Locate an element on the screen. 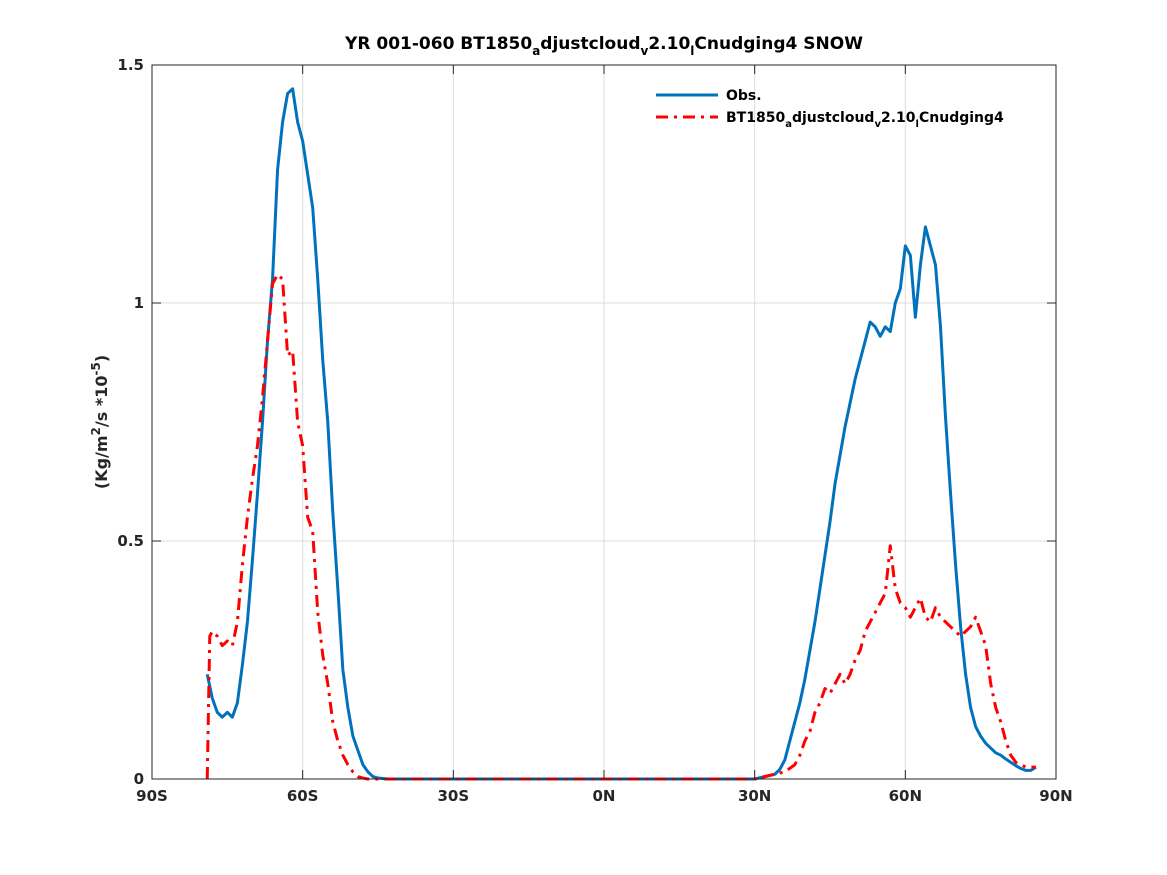 This screenshot has height=875, width=1167. x-tick-label: 90S is located at coordinates (152, 796).